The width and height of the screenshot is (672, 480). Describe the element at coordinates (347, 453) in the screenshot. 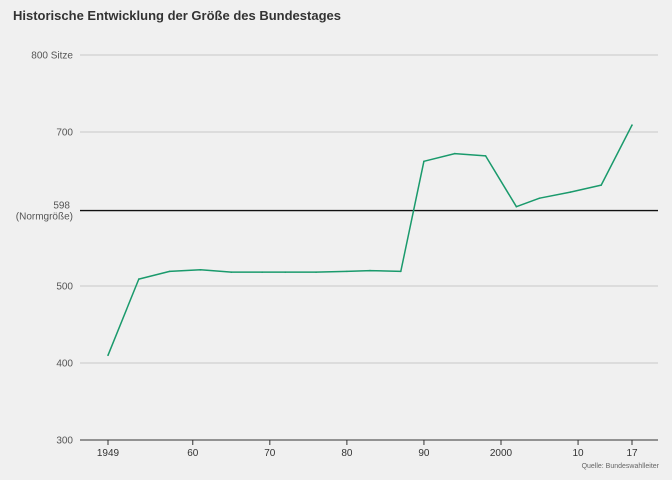

I see `x-tick-label: 80` at that location.